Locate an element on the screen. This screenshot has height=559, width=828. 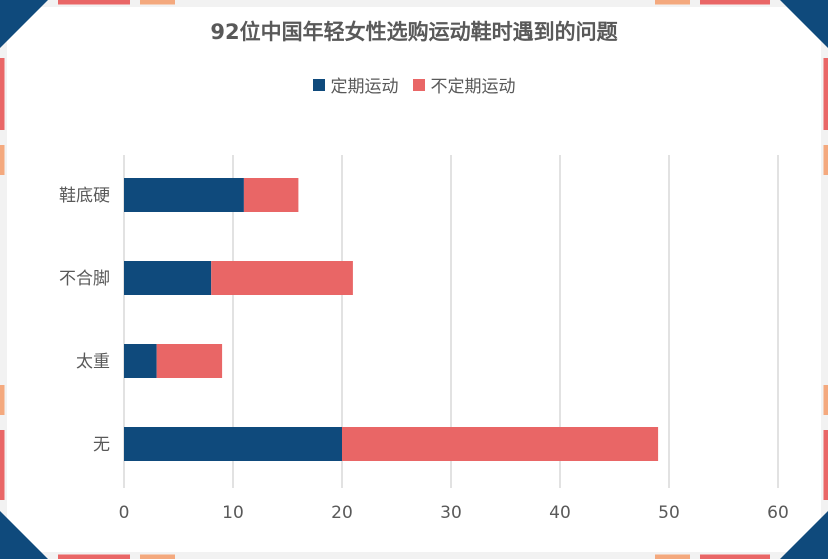
y-category-label: 太重 is located at coordinates (93, 362).